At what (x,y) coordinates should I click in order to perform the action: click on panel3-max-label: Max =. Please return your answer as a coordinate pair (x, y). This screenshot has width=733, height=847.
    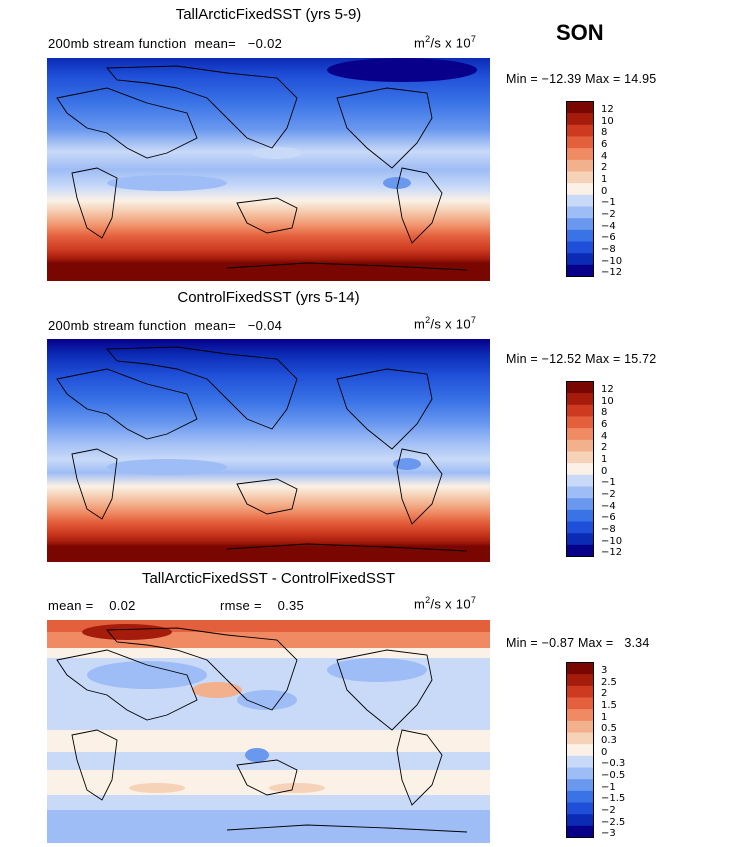
    Looking at the image, I should click on (595, 643).